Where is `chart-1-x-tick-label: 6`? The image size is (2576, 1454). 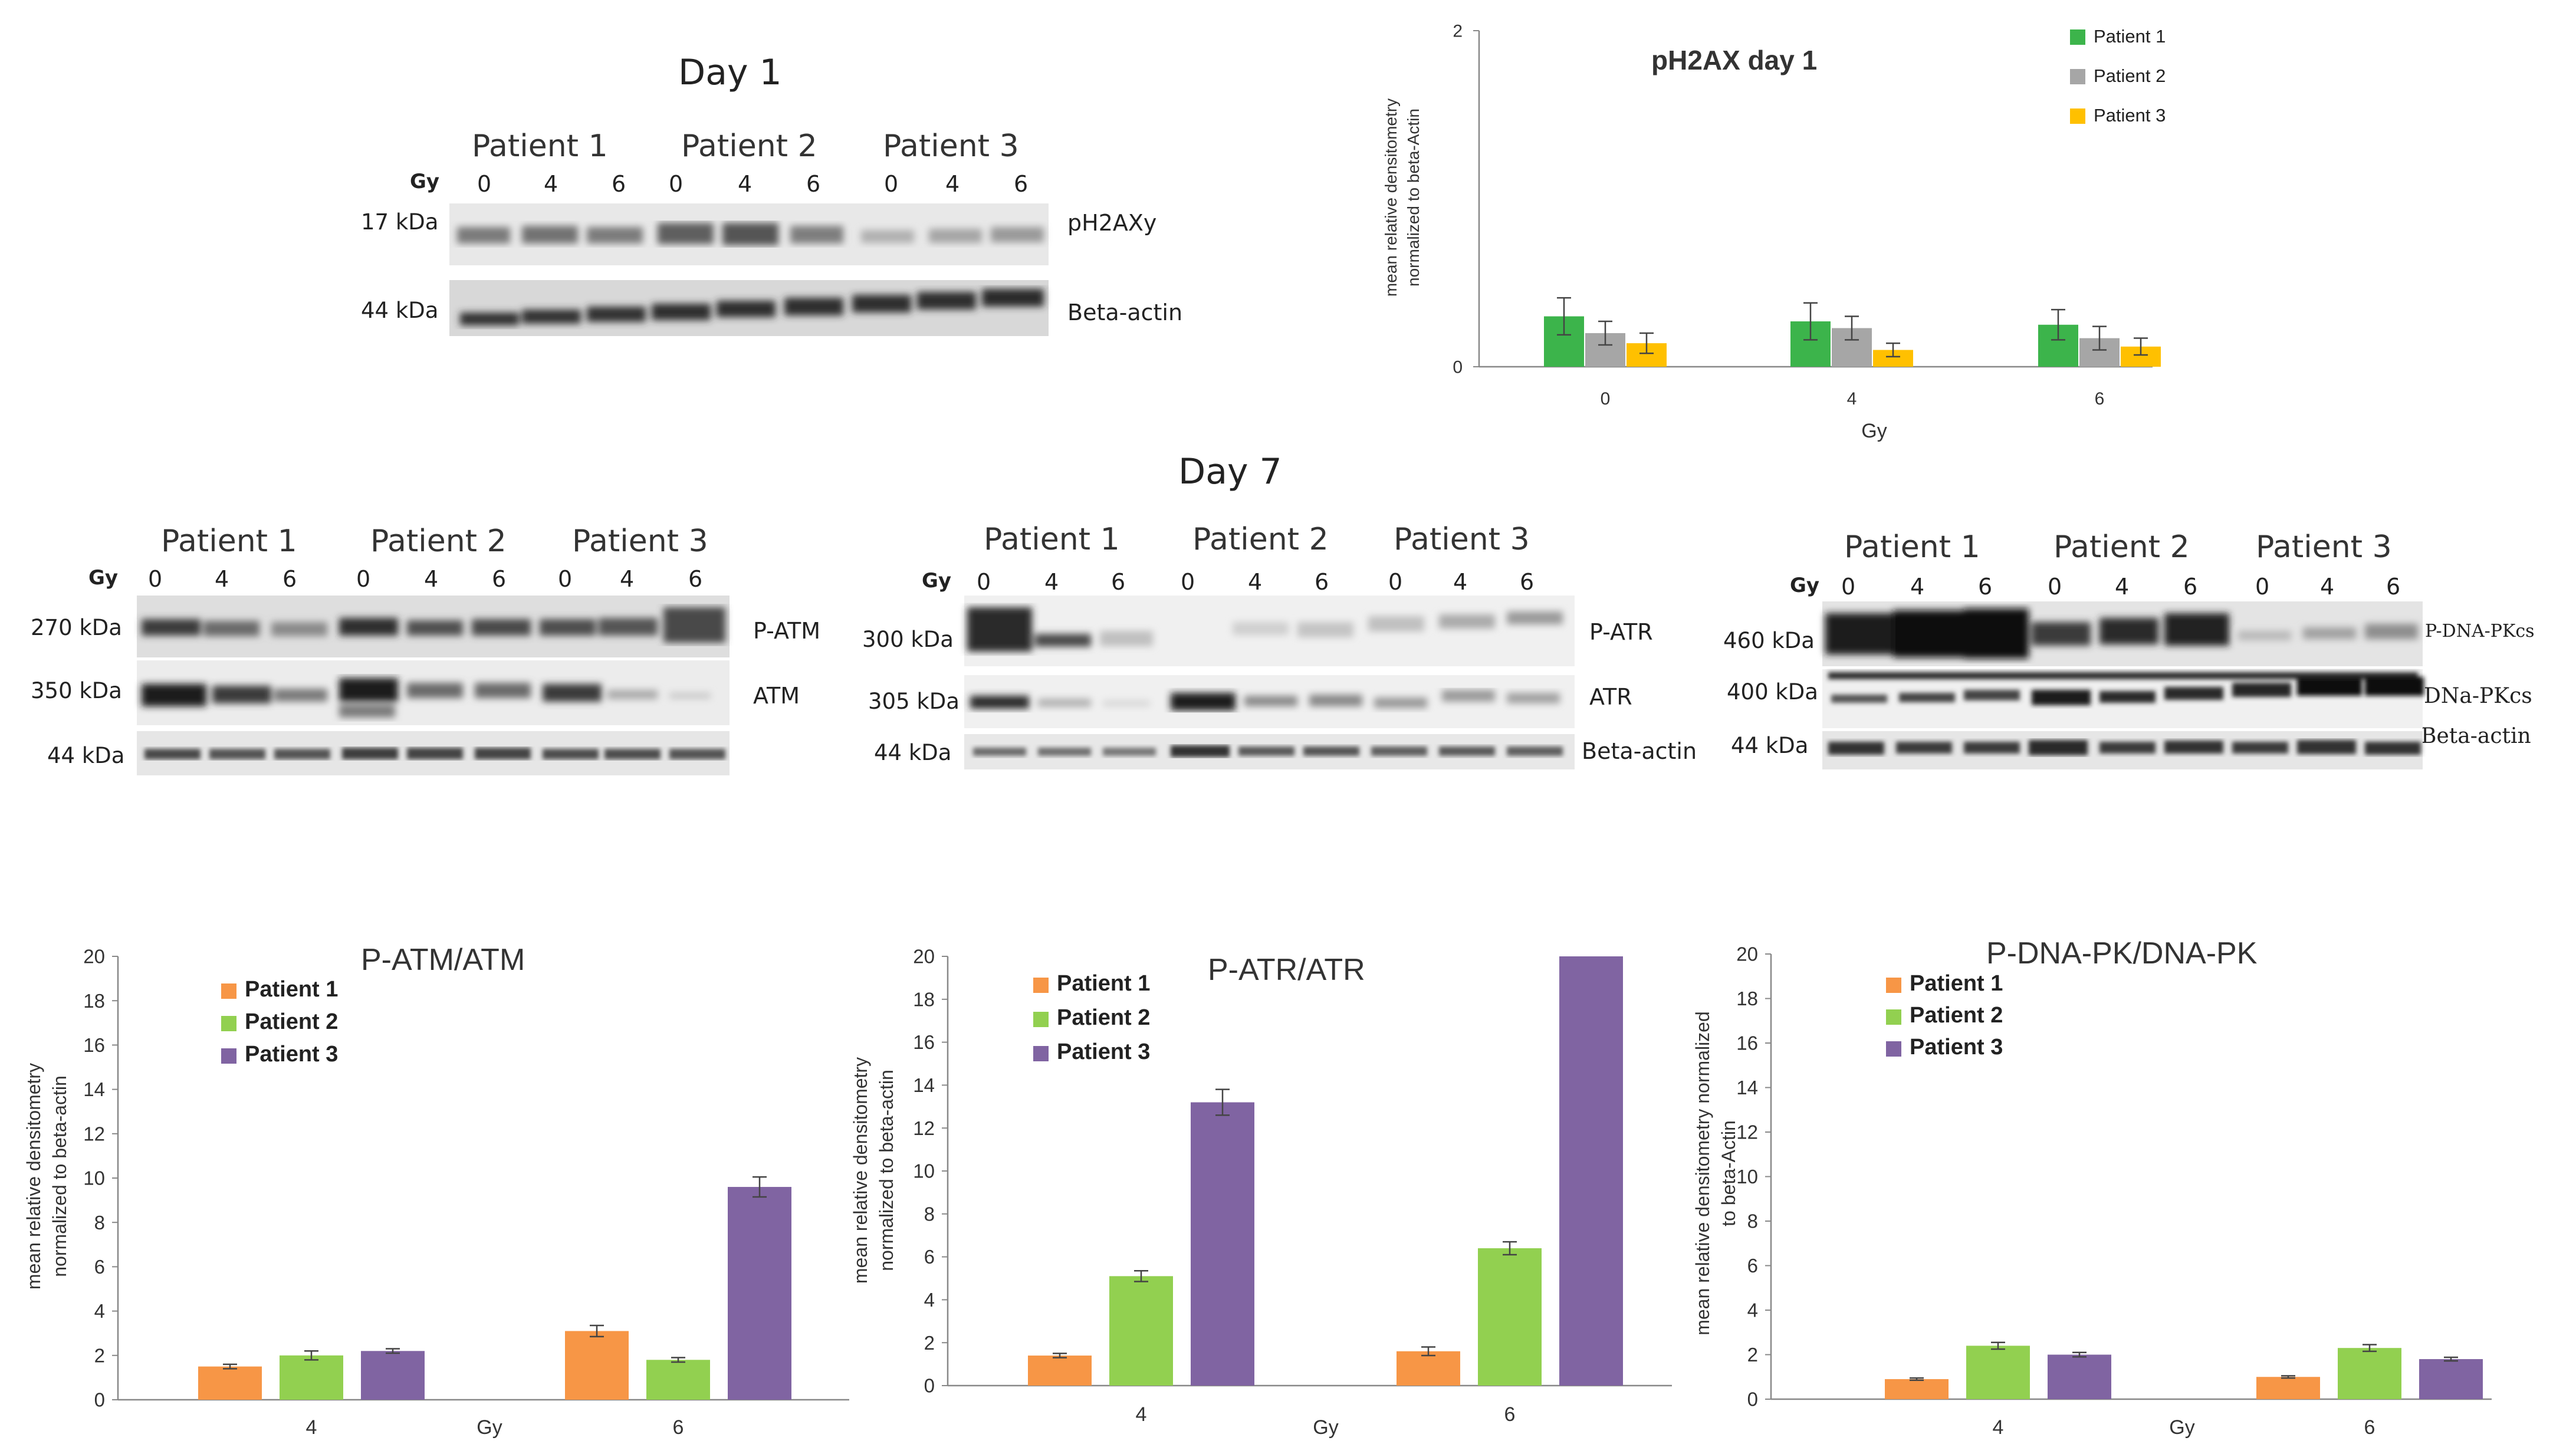 chart-1-x-tick-label: 6 is located at coordinates (2100, 399).